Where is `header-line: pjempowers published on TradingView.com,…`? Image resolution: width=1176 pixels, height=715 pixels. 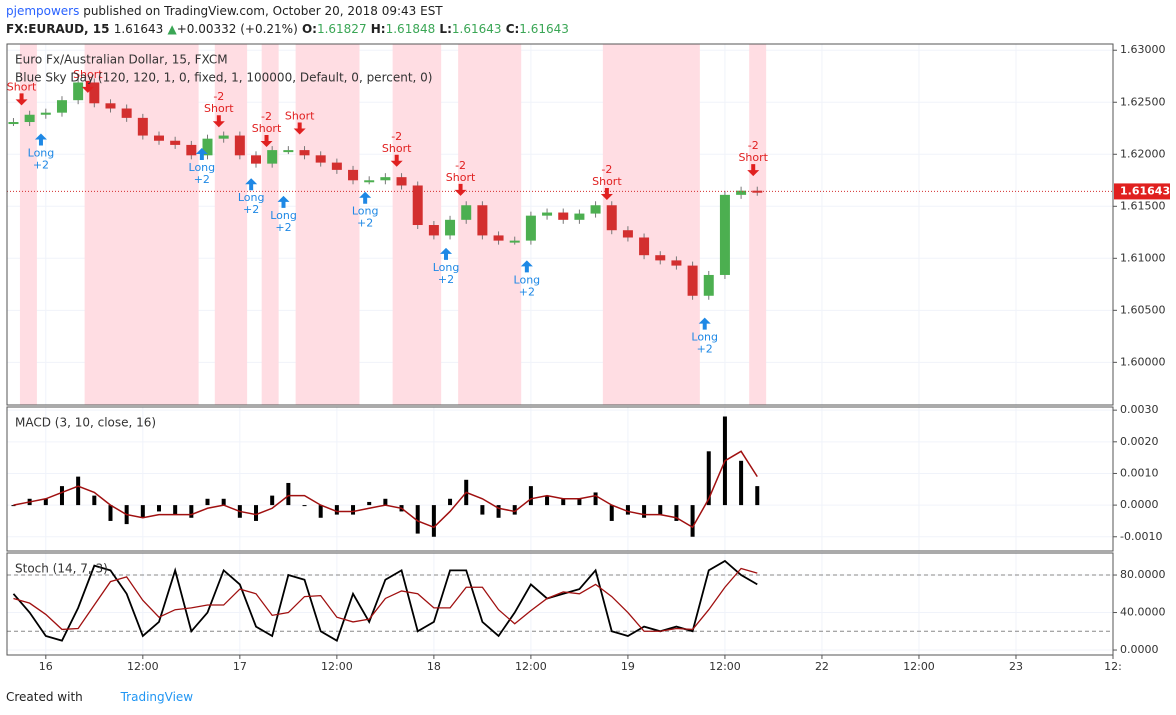
header-line: pjempowers published on TradingView.com,… is located at coordinates (224, 11).